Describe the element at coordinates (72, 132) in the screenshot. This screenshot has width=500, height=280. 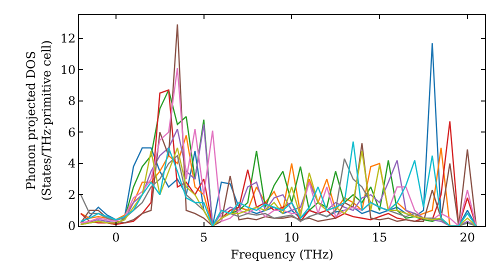
I see `y-tick-label: 6` at that location.